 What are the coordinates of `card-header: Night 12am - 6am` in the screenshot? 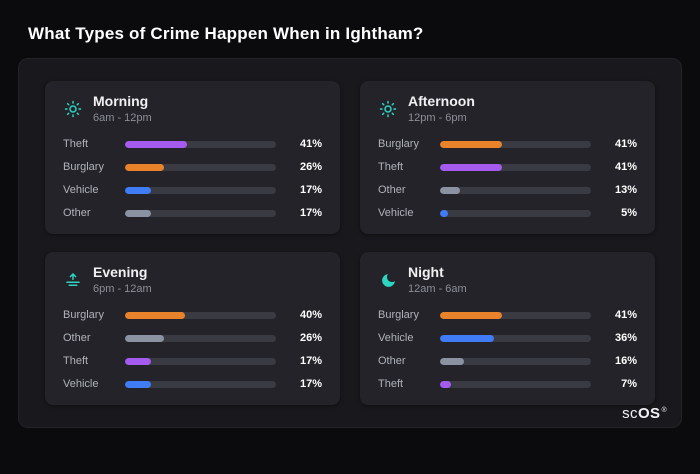 It's located at (507, 280).